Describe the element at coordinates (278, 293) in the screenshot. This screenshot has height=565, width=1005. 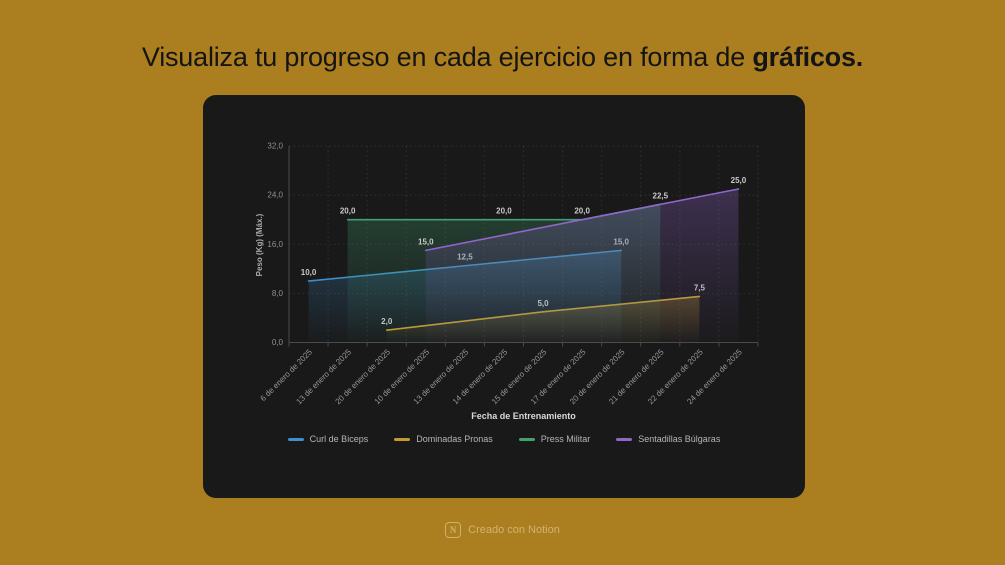
I see `y-tick-label: 8,0` at that location.